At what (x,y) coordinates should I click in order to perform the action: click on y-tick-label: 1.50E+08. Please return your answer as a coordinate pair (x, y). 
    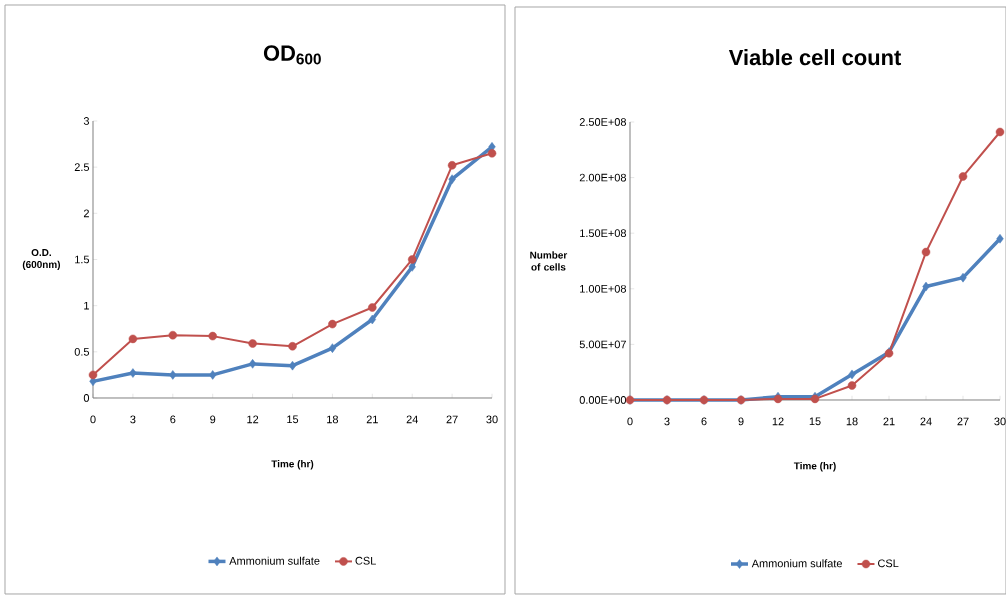
    Looking at the image, I should click on (603, 233).